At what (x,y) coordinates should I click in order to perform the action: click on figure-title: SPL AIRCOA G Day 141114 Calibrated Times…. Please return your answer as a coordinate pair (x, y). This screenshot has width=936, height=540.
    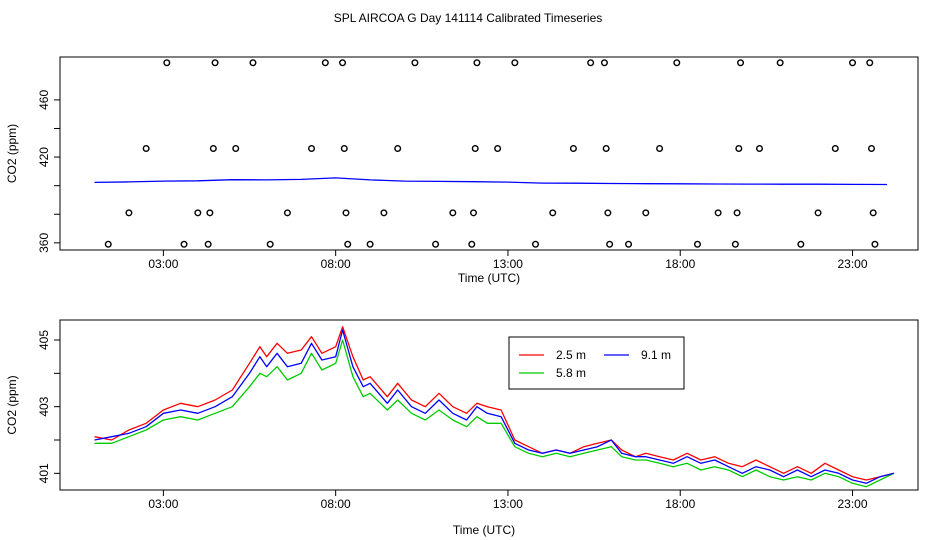
    Looking at the image, I should click on (468, 18).